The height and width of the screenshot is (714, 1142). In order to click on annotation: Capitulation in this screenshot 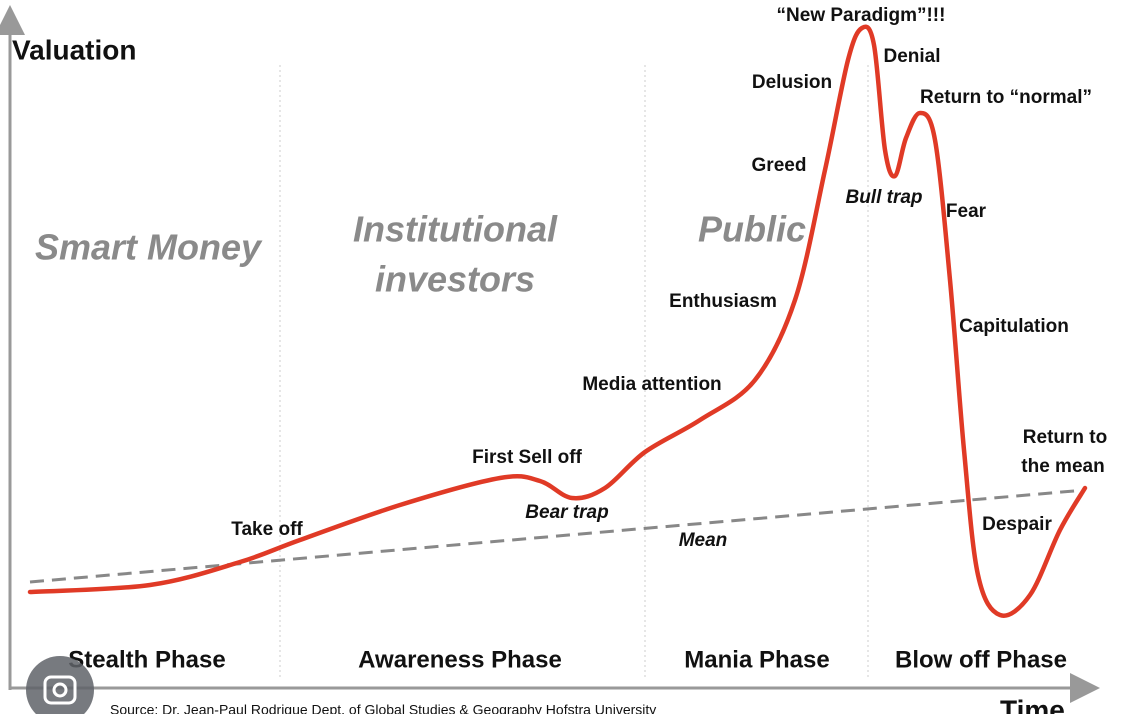, I will do `click(1014, 326)`.